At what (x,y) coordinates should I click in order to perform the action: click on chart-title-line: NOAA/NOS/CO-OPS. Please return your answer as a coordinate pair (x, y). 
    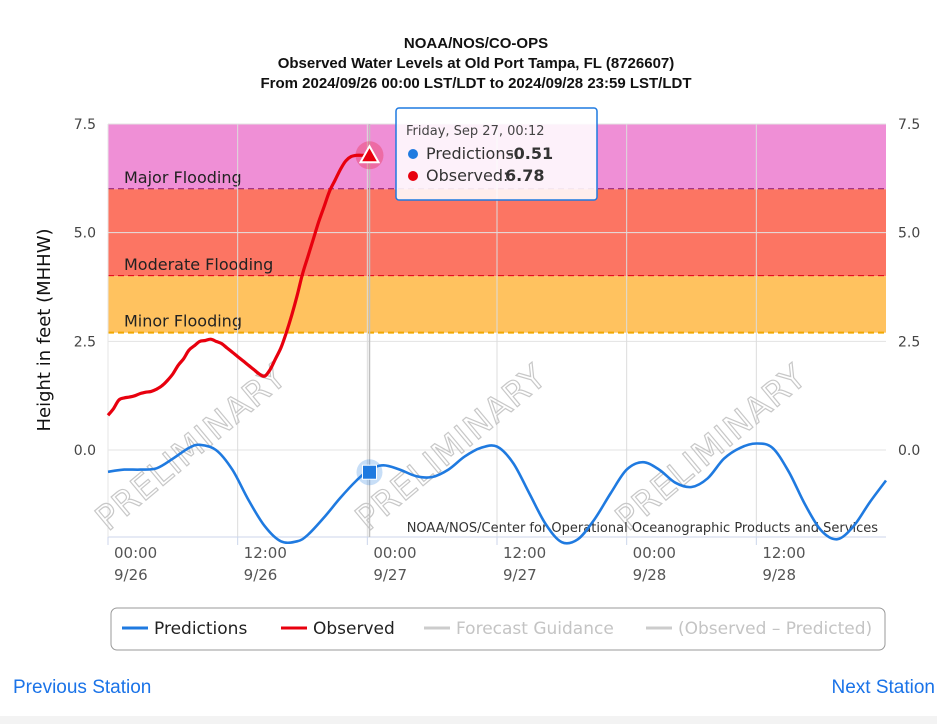
    Looking at the image, I should click on (476, 43).